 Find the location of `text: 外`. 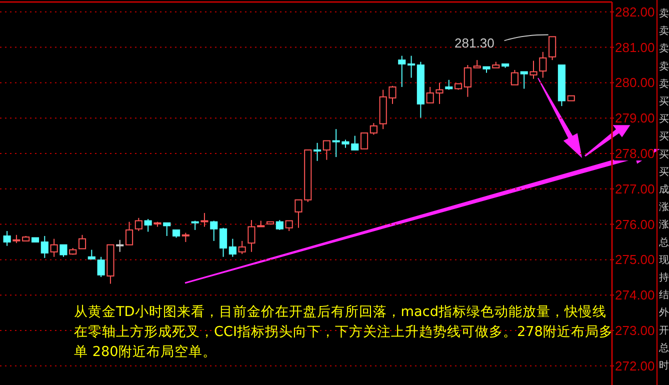

text: 外 is located at coordinates (664, 313).